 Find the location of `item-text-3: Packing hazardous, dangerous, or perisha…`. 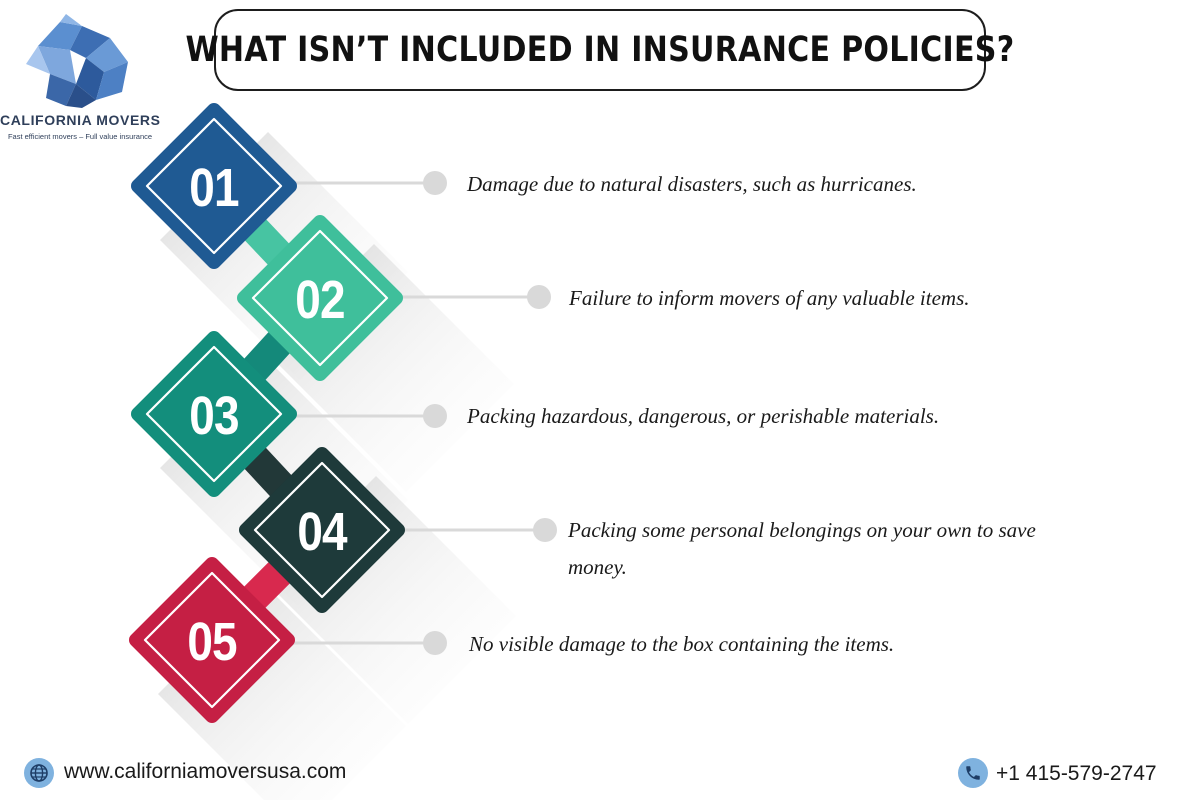

item-text-3: Packing hazardous, dangerous, or perisha… is located at coordinates (703, 416).